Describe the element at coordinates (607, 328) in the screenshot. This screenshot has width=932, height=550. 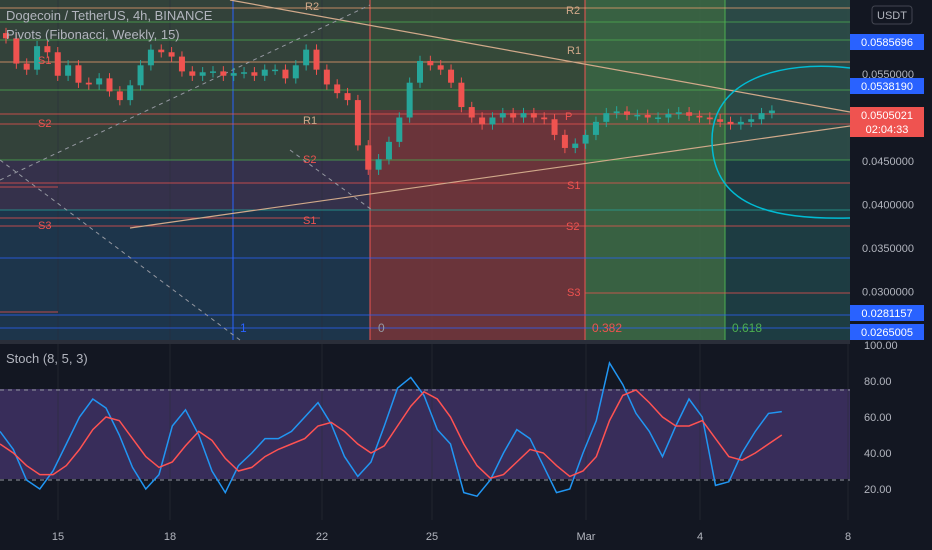
I see `fib-label: 0.382` at that location.